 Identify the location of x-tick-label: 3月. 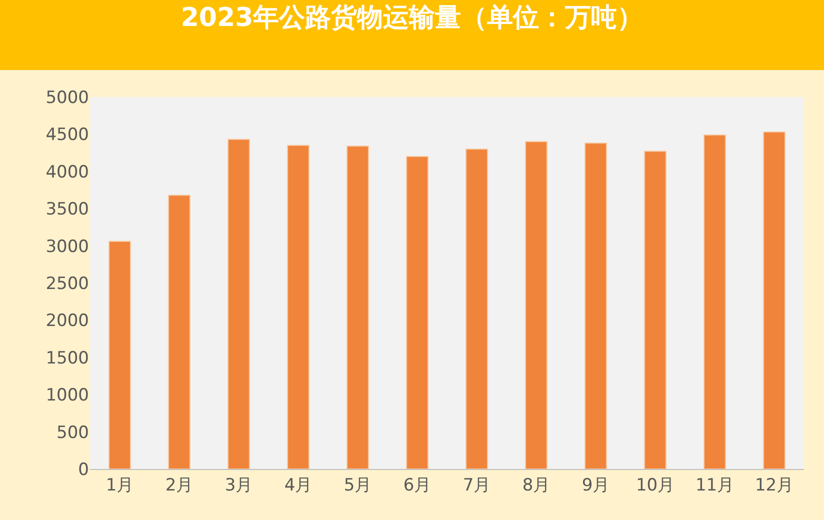
(238, 485).